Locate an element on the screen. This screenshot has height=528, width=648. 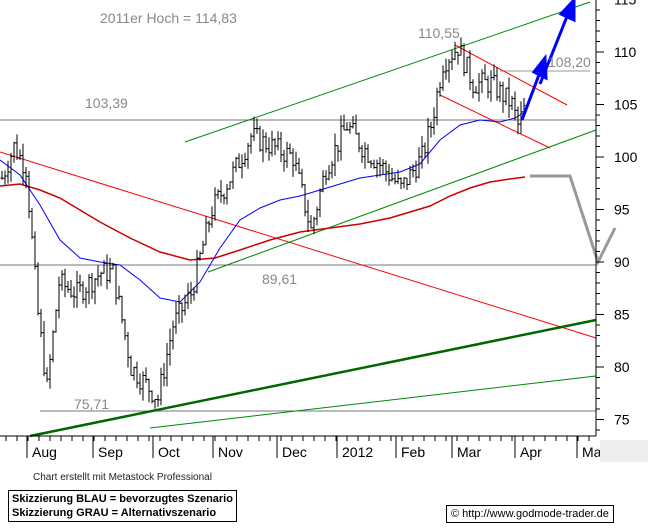
label-89-61: 89,61 is located at coordinates (279, 279).